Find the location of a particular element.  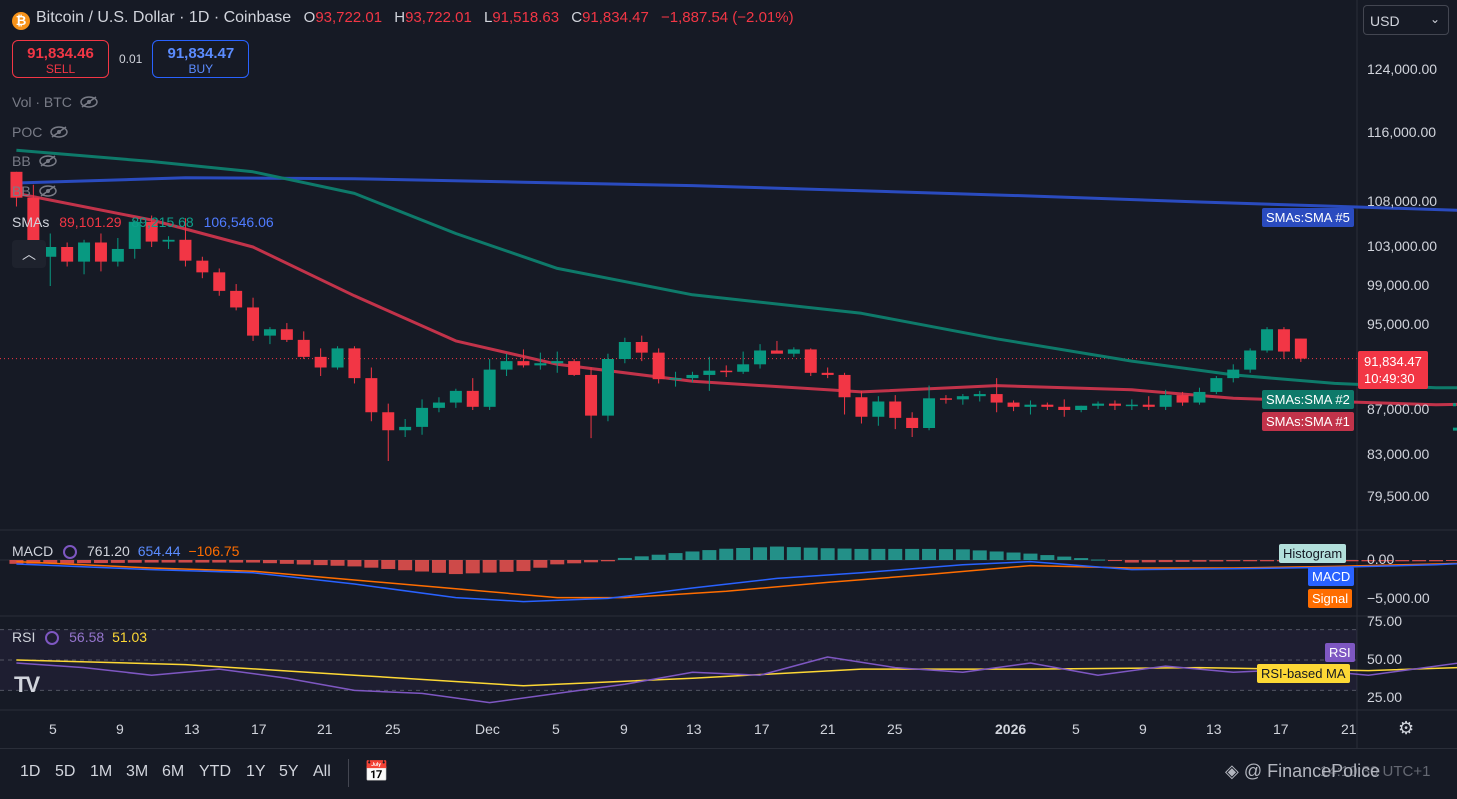

change-value: −1,887.54 (−2.01%) is located at coordinates (727, 17).